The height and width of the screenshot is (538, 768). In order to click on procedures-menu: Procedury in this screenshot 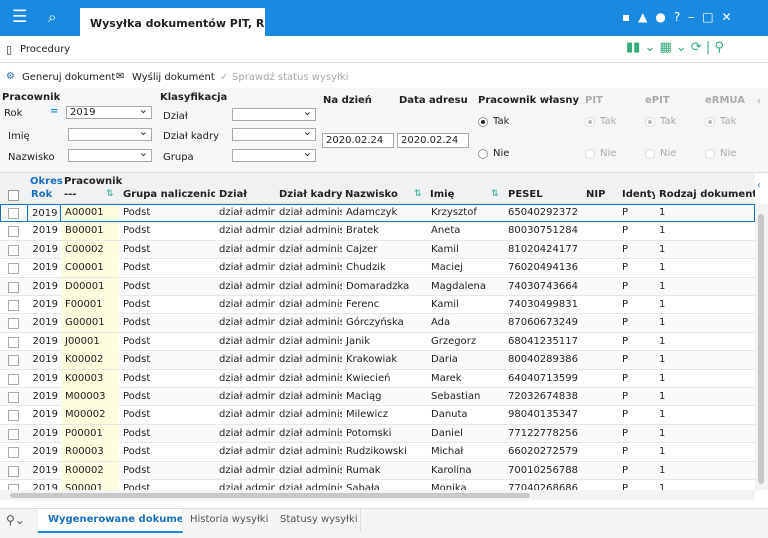, I will do `click(45, 49)`.